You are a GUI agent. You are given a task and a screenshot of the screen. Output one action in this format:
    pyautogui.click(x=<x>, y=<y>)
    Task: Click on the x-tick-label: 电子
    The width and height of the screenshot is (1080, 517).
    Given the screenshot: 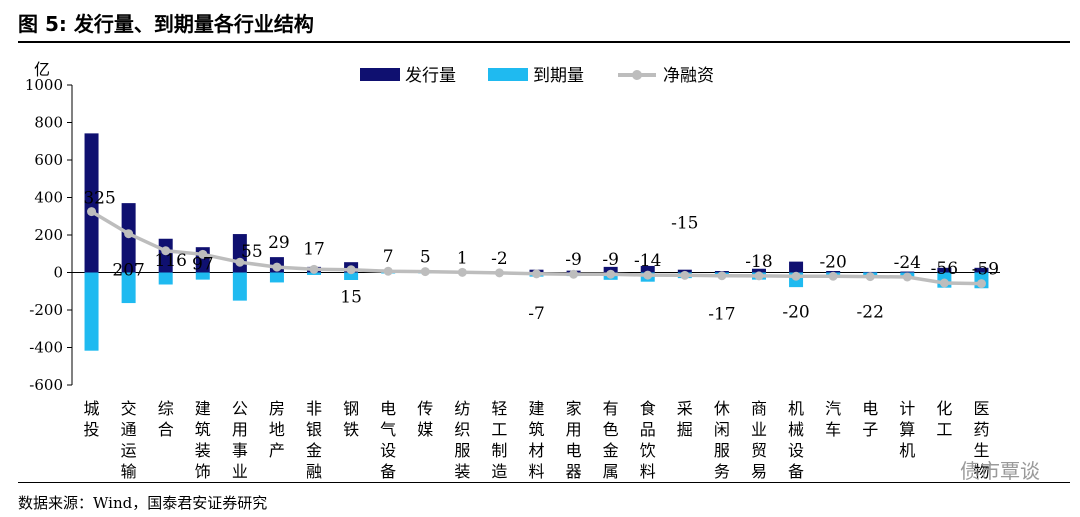 What is the action you would take?
    pyautogui.click(x=870, y=419)
    